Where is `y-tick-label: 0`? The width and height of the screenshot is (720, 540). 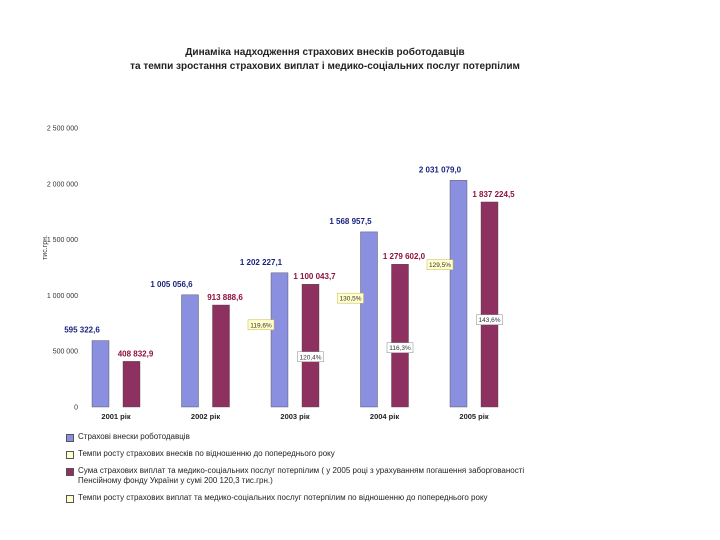 y-tick-label: 0 is located at coordinates (76, 408).